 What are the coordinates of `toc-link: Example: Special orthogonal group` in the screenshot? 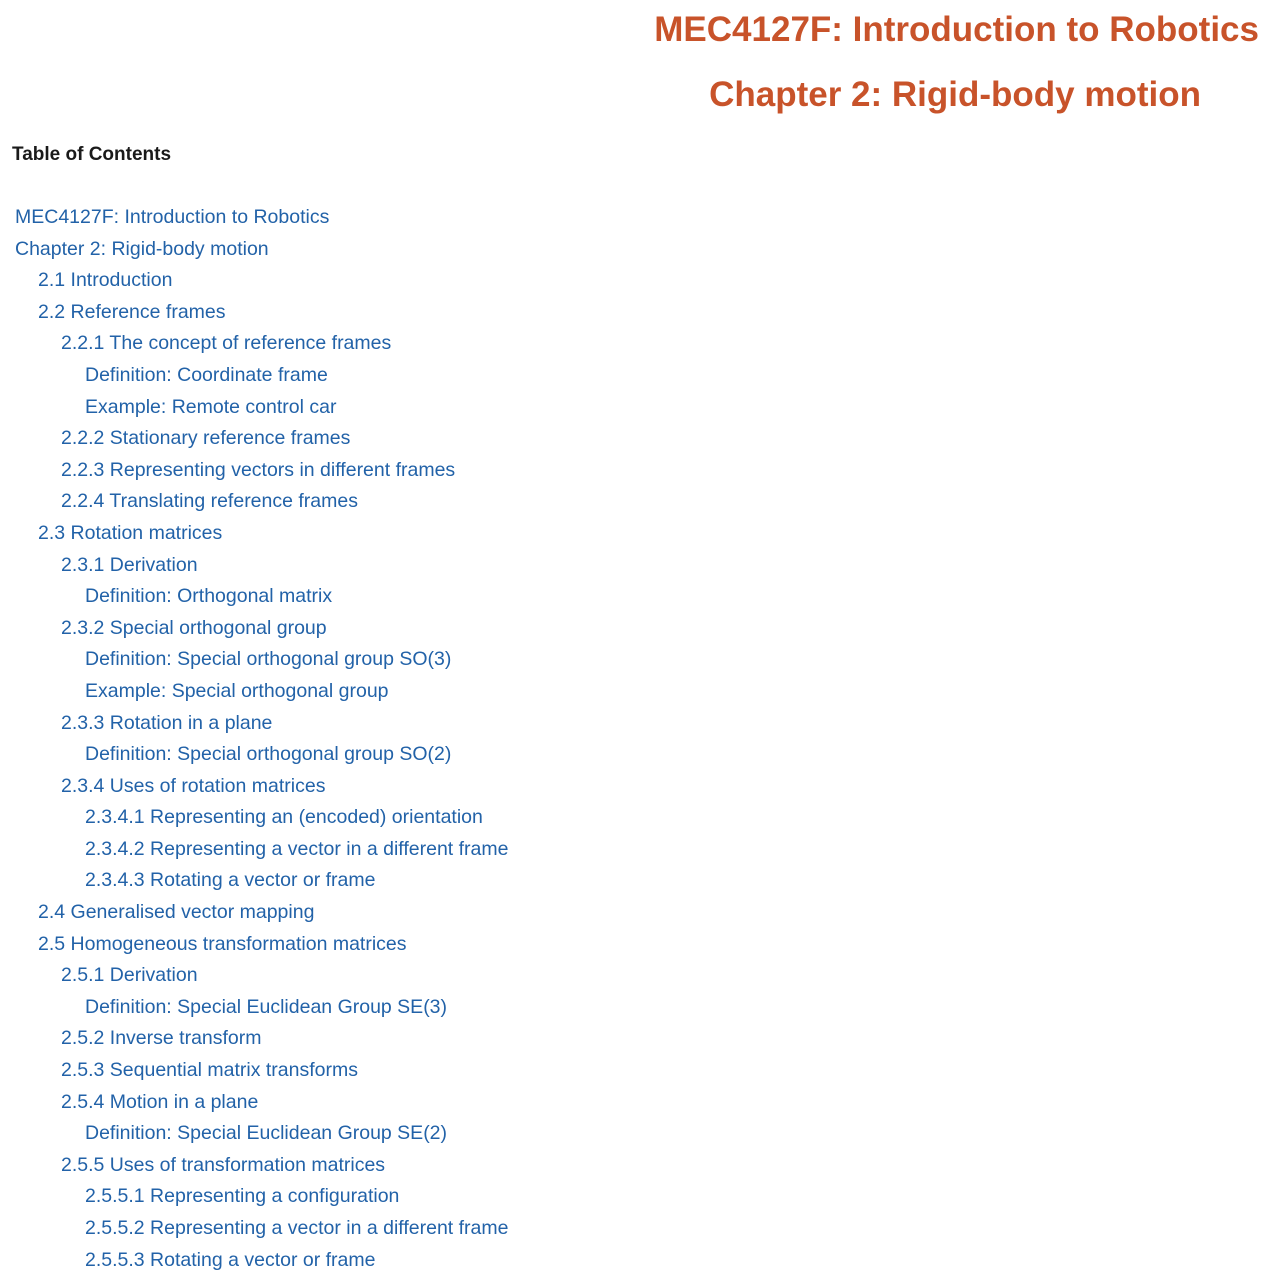 It's located at (237, 690).